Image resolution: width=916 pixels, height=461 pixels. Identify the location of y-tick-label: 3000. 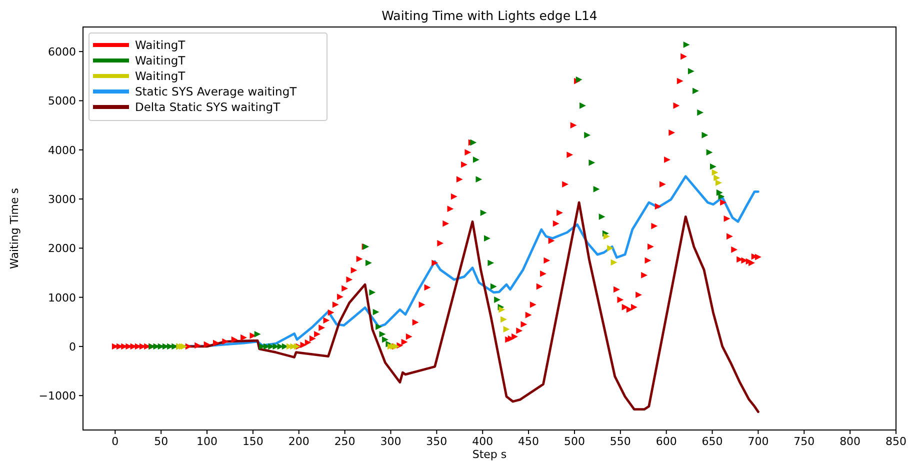
(62, 199).